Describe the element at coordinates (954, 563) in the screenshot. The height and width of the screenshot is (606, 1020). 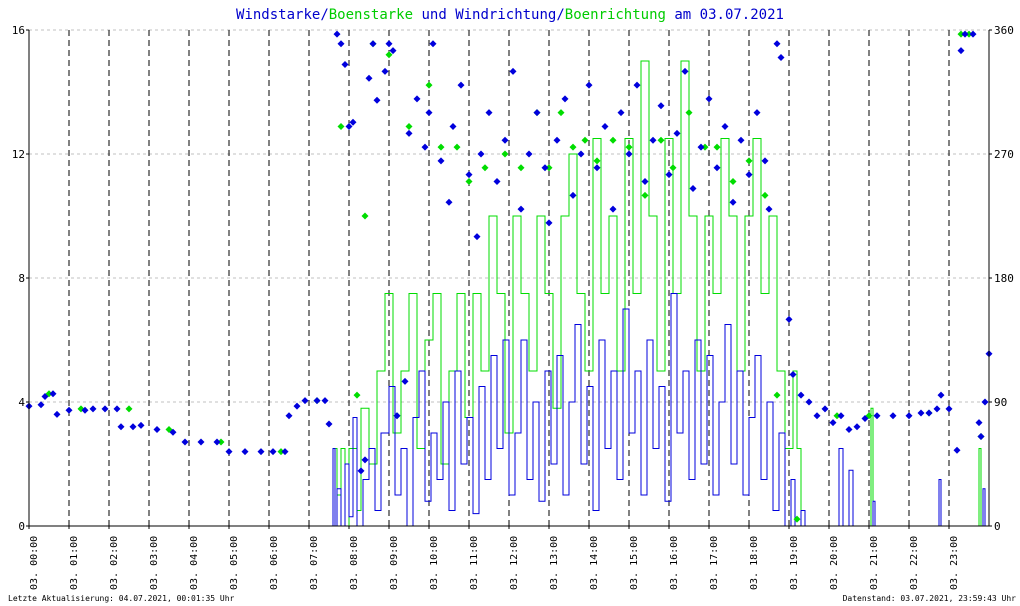
I see `x-tick-label: 03. 23:00` at that location.